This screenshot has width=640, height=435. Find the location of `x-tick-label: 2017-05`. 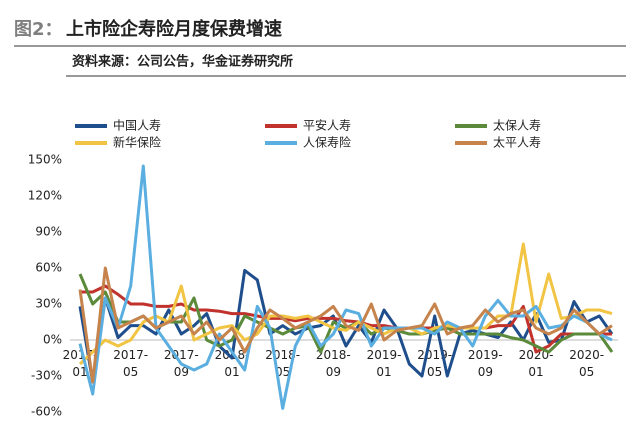

x-tick-label: 2017-05 is located at coordinates (130, 363).